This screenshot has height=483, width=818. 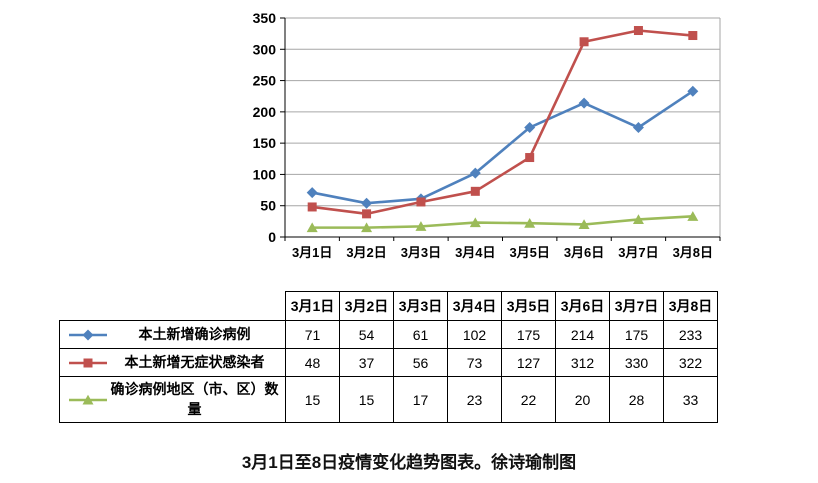 I want to click on date-header-cell: 3月7日, so click(x=636, y=306).